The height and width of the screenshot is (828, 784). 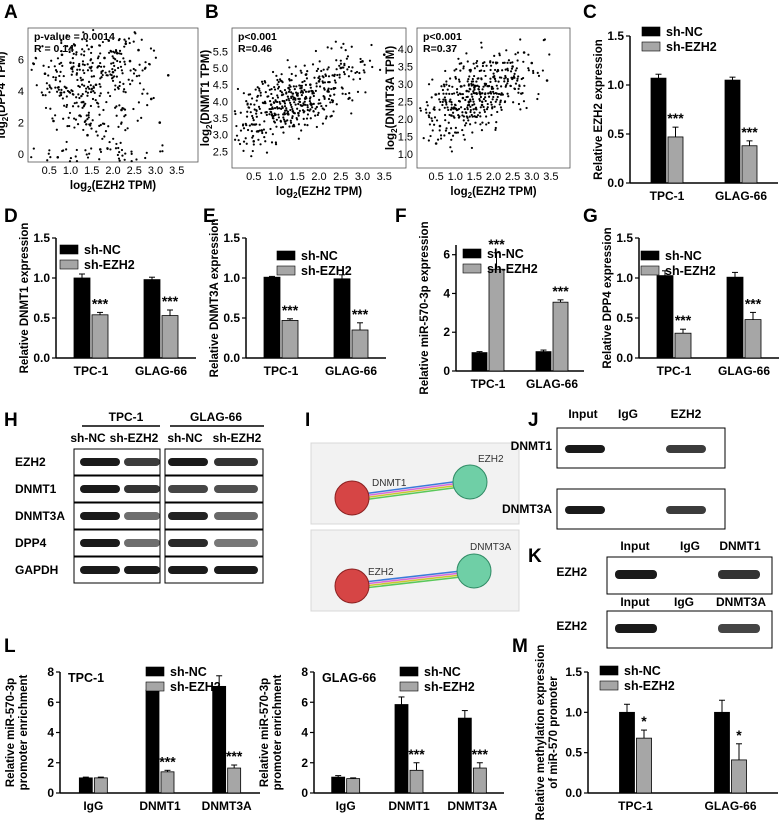 What do you see at coordinates (36, 489) in the screenshot?
I see `blot-row-label: DNMT1` at bounding box center [36, 489].